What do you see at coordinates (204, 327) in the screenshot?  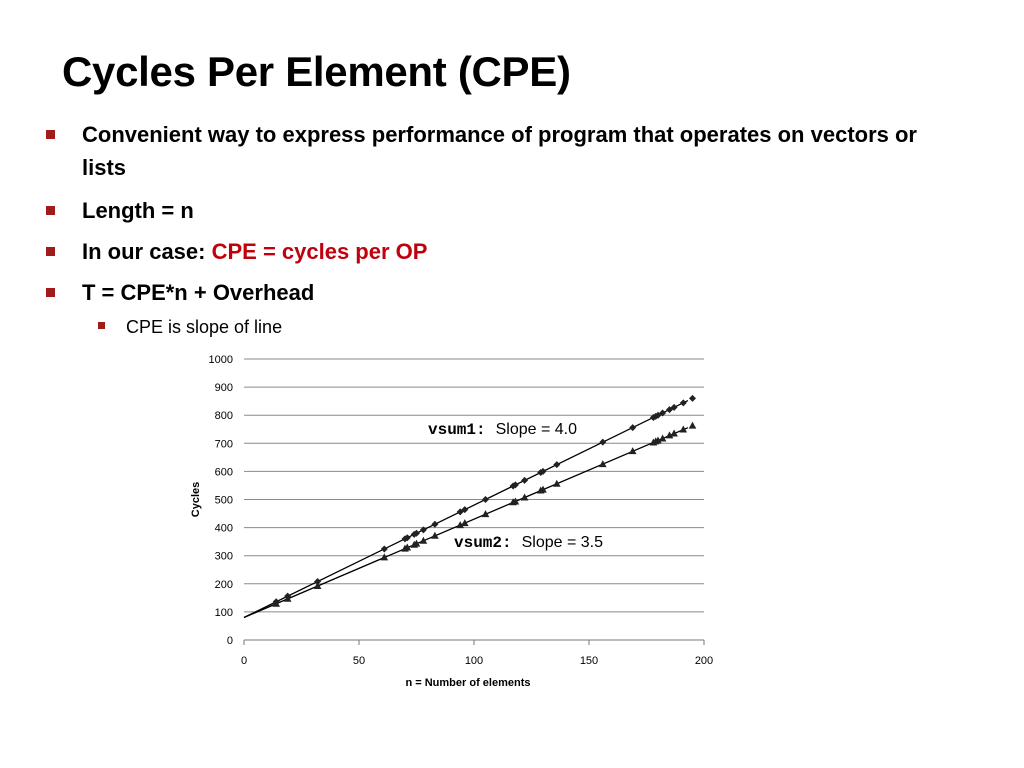 I see `sub-bullet-text: CPE is slope of line` at bounding box center [204, 327].